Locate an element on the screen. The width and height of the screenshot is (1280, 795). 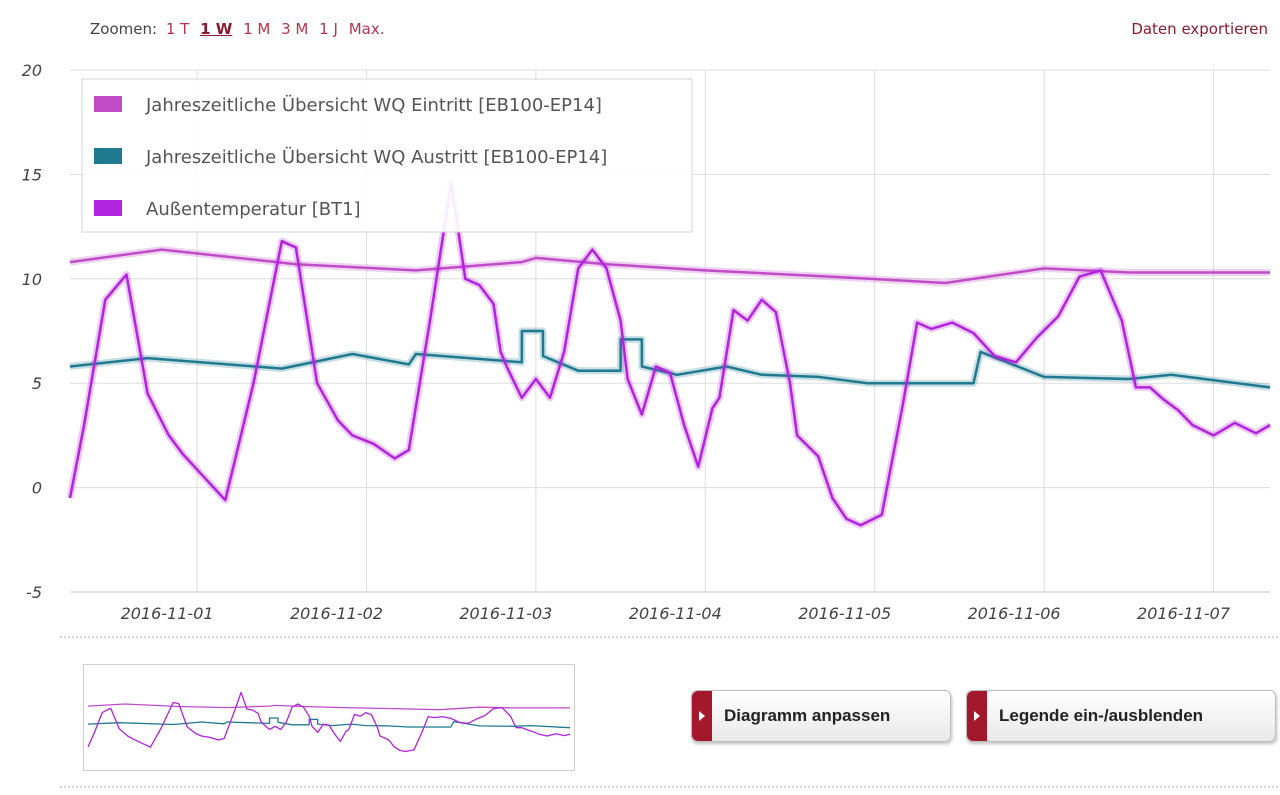
toggle-legend-label: Legende ein-/ausblenden is located at coordinates (1101, 715).